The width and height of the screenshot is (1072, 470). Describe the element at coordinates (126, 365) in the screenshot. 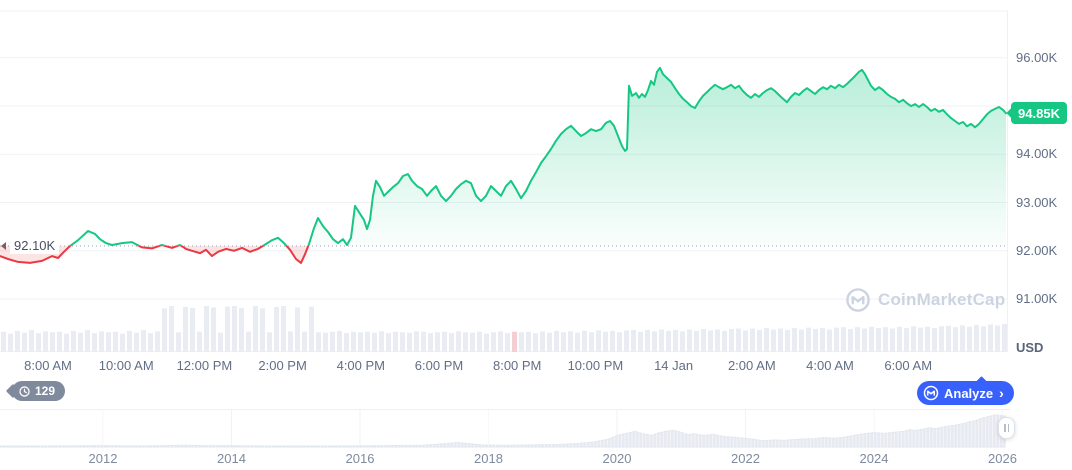

I see `time-axis-tick: 10:00 AM` at that location.